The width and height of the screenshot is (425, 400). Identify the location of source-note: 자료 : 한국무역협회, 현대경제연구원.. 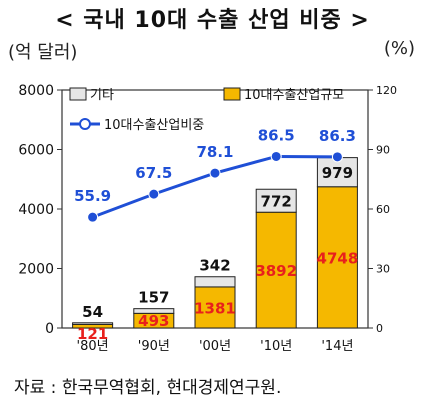
(148, 388).